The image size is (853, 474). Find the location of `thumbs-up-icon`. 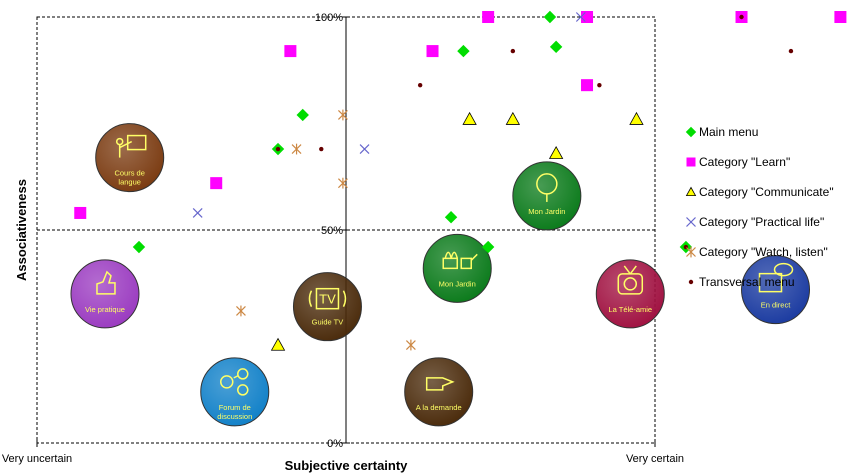

thumbs-up-icon is located at coordinates (106, 282).